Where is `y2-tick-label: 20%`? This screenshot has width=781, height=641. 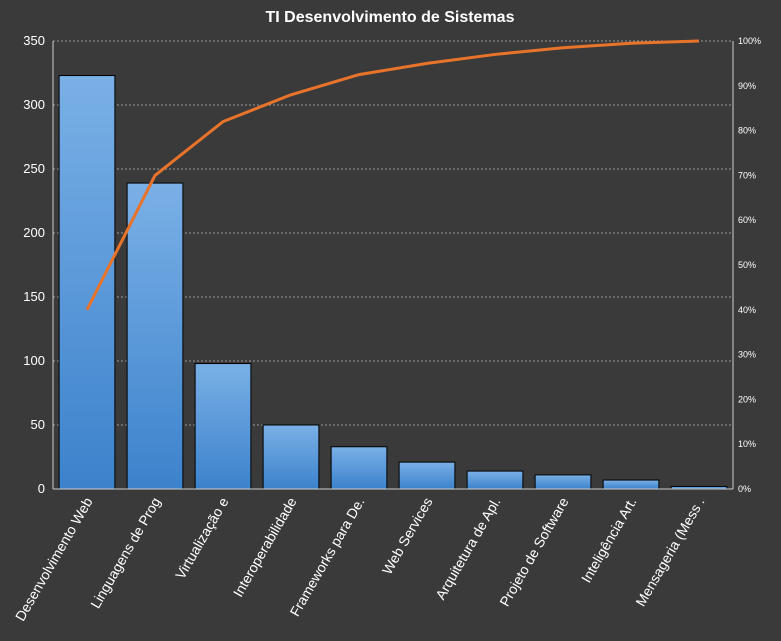 y2-tick-label: 20% is located at coordinates (747, 399).